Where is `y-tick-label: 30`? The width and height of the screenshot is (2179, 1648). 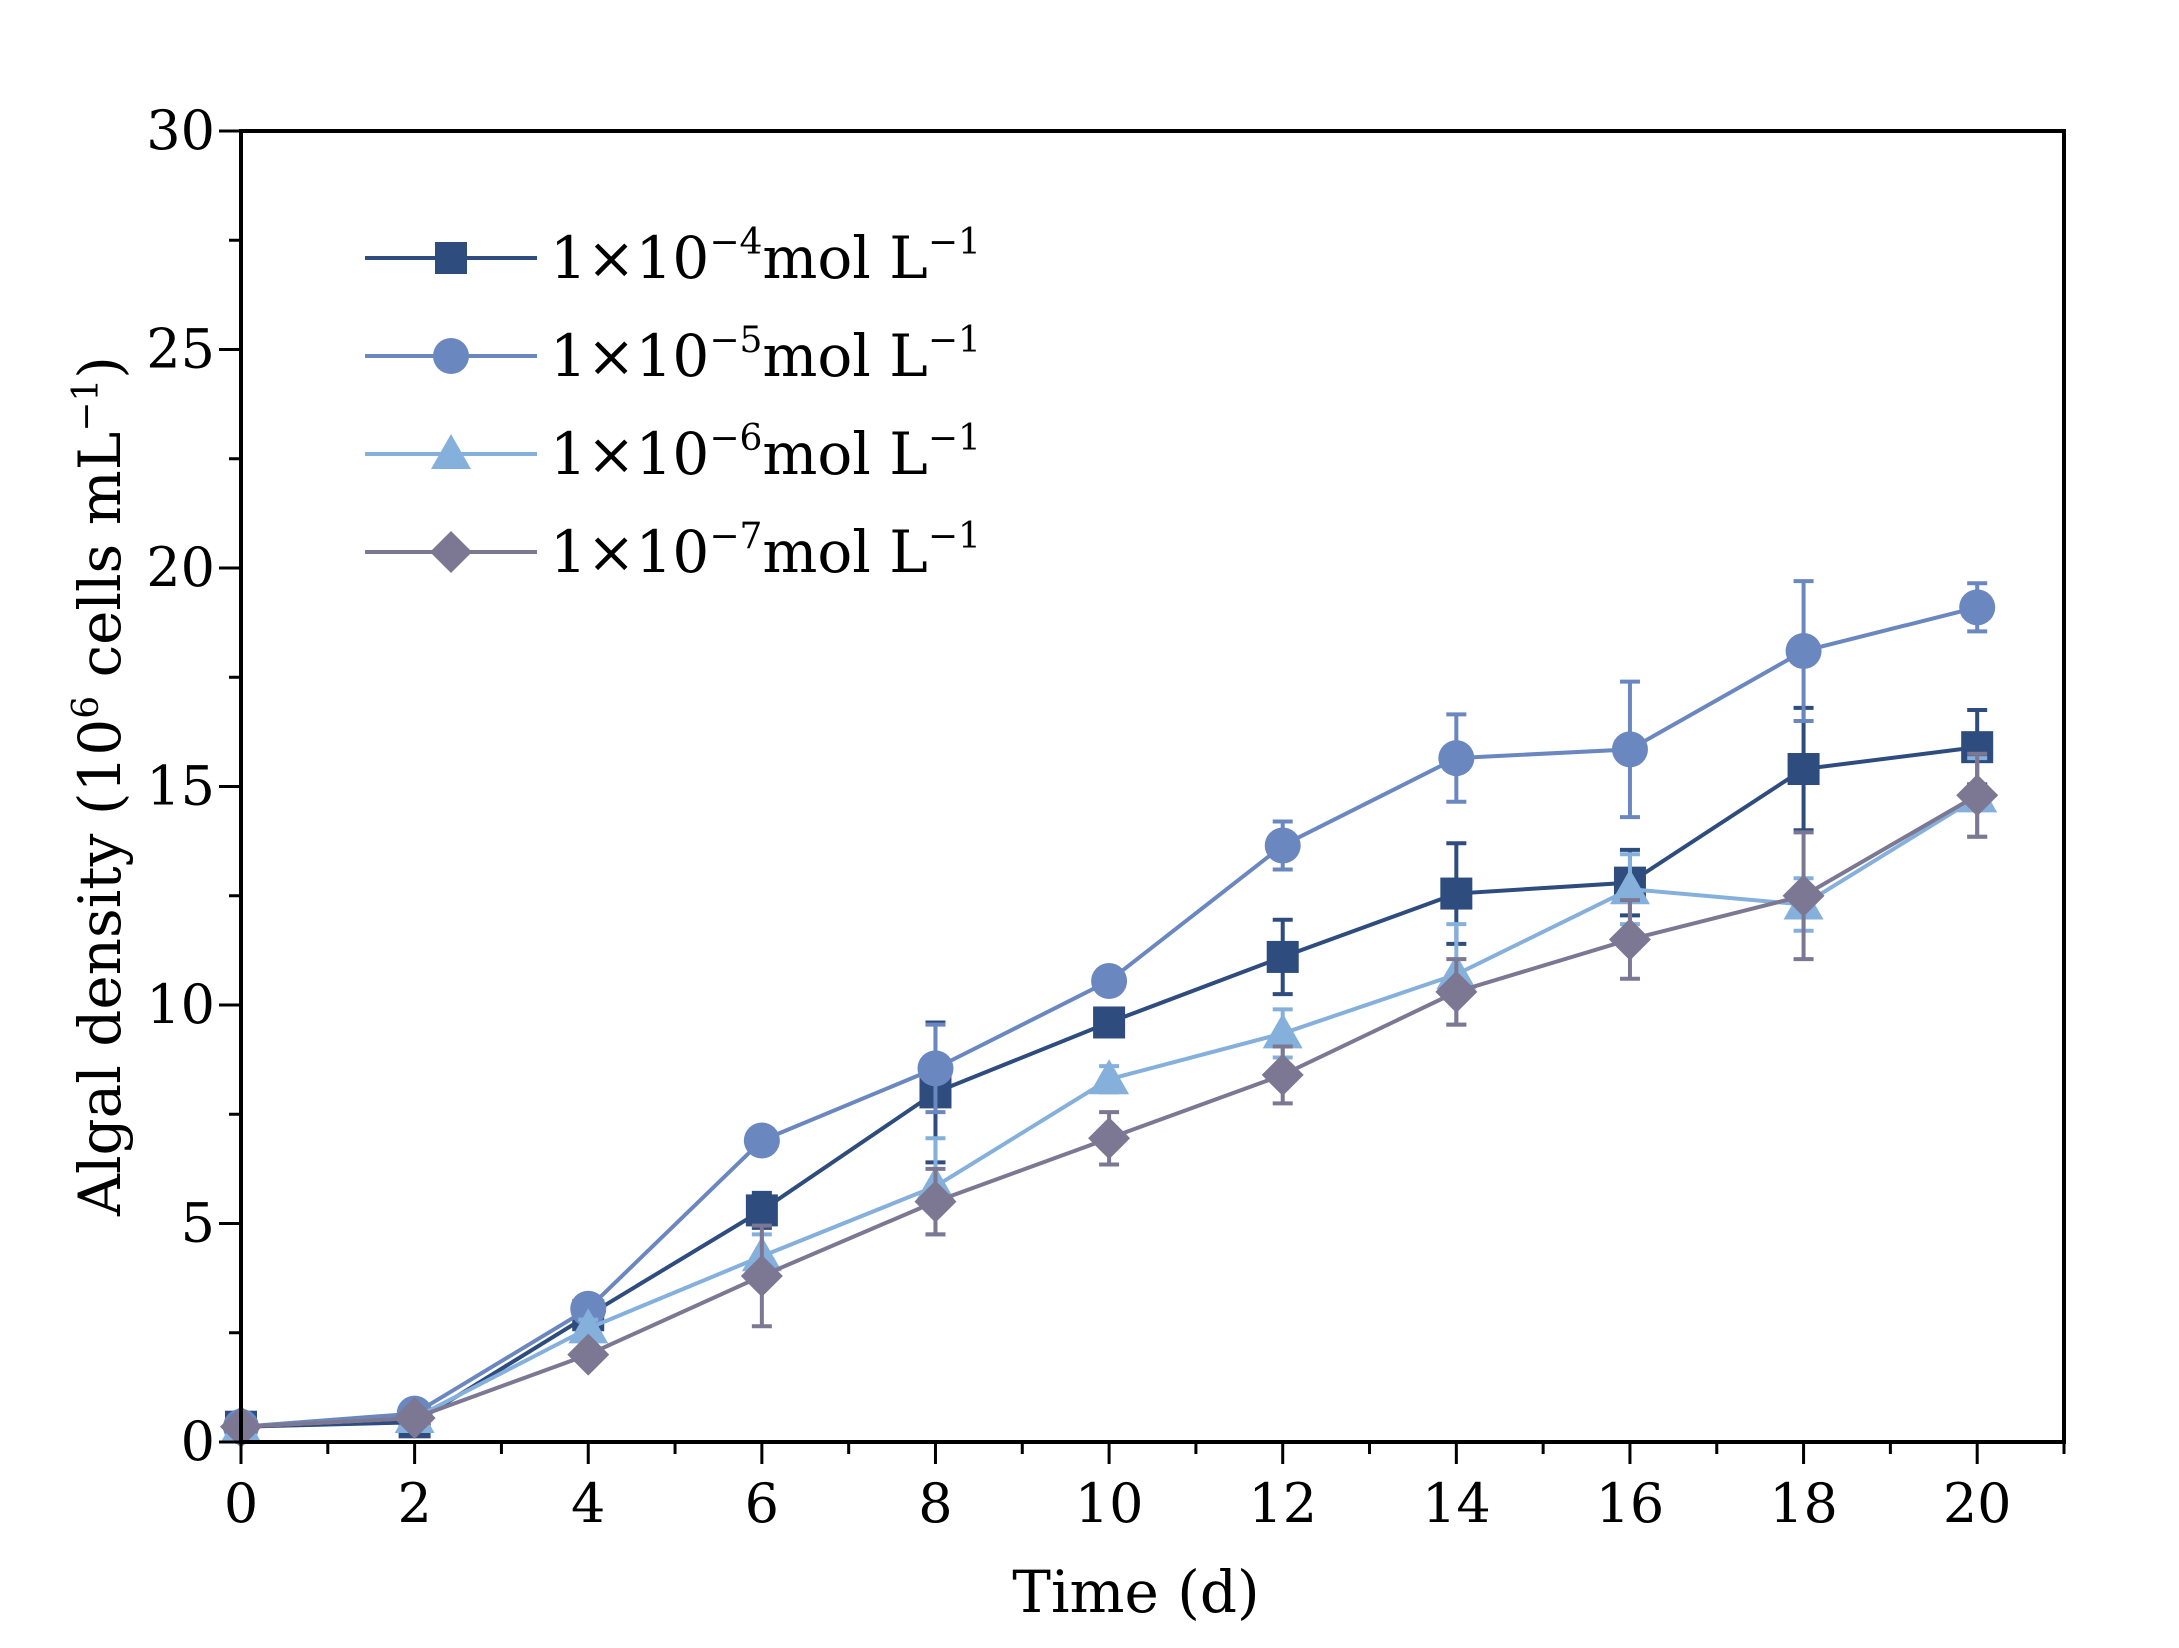
y-tick-label: 30 is located at coordinates (180, 130).